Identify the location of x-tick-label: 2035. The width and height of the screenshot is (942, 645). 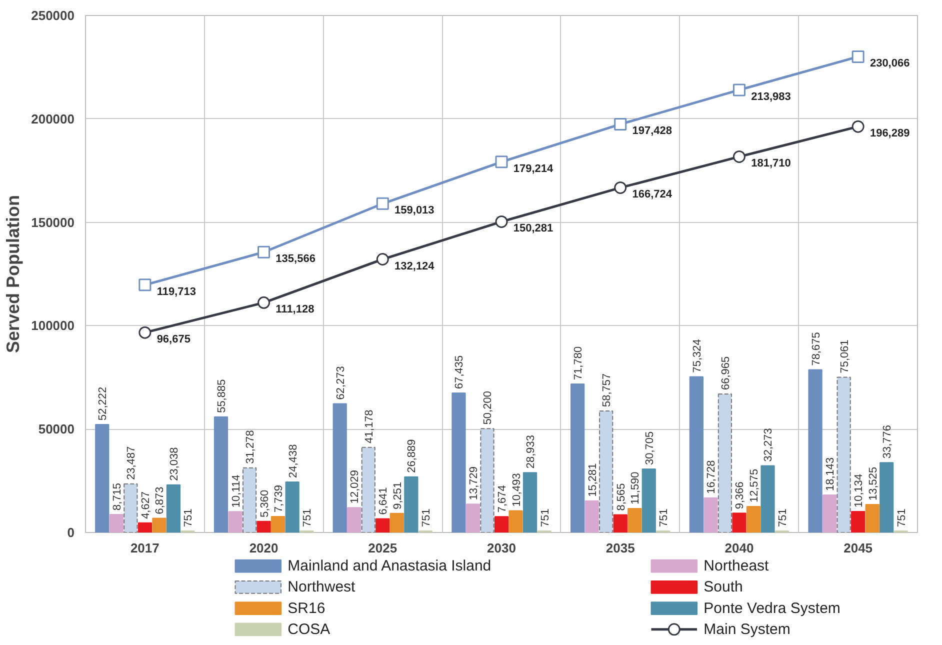
(620, 548).